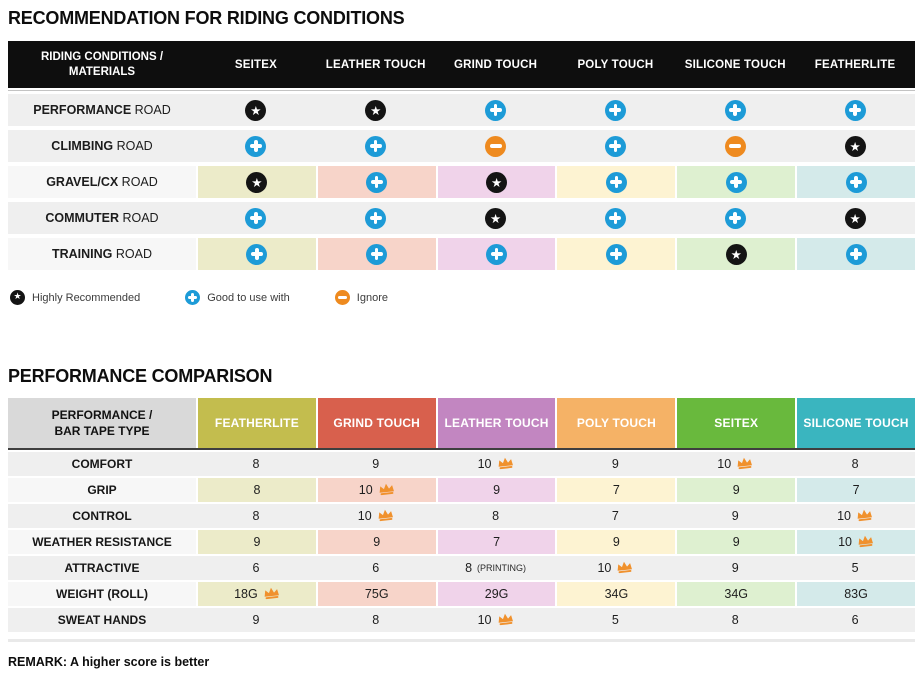 The width and height of the screenshot is (923, 674). What do you see at coordinates (102, 71) in the screenshot?
I see `riding-header-label-line2: MATERIALS` at bounding box center [102, 71].